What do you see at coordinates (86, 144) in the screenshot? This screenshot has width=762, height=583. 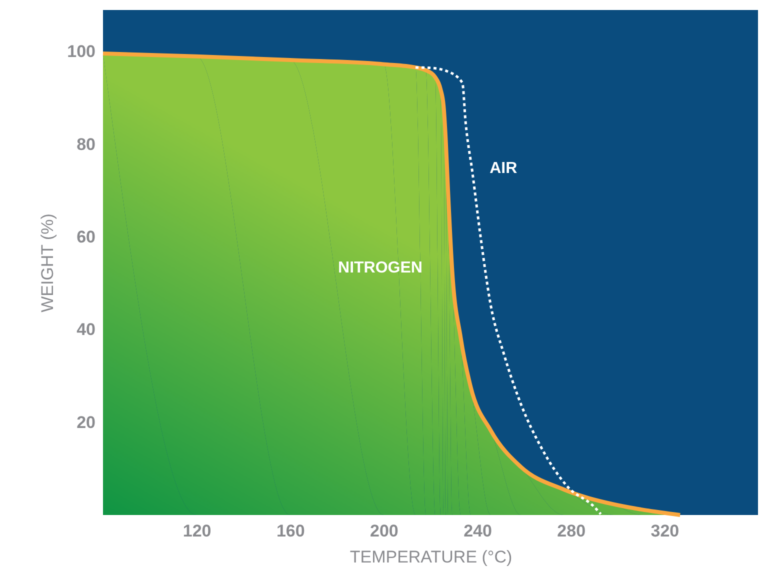 I see `y-tick-label: 80` at bounding box center [86, 144].